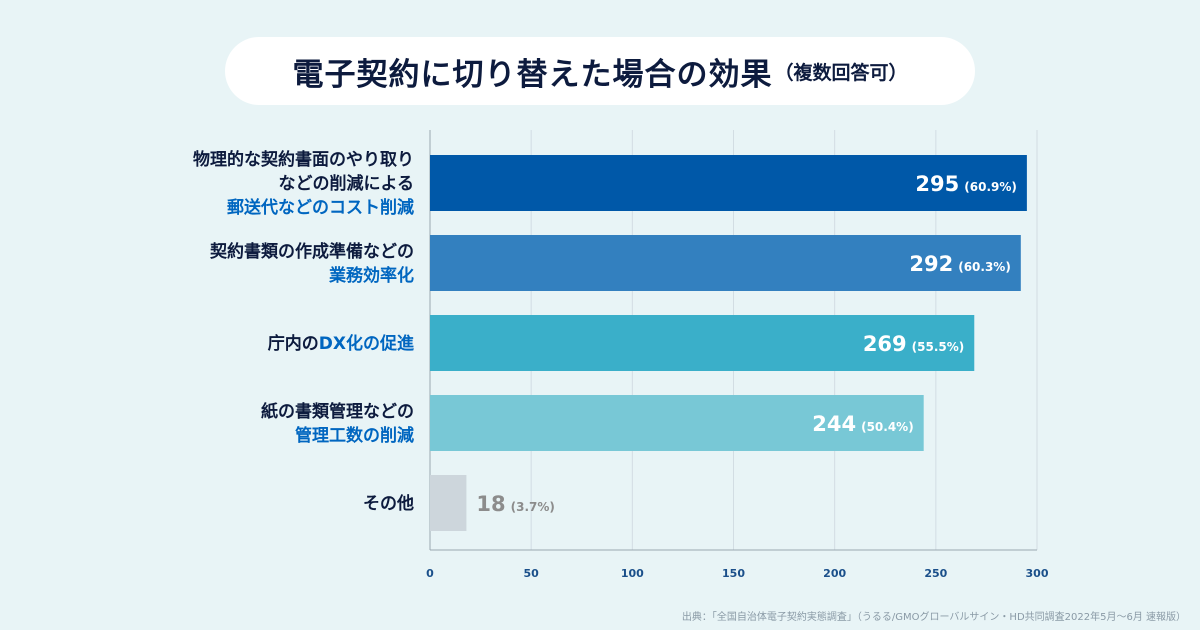 The width and height of the screenshot is (1200, 630). Describe the element at coordinates (913, 344) in the screenshot. I see `bar-value-label-2: 269 (55.5%)` at that location.